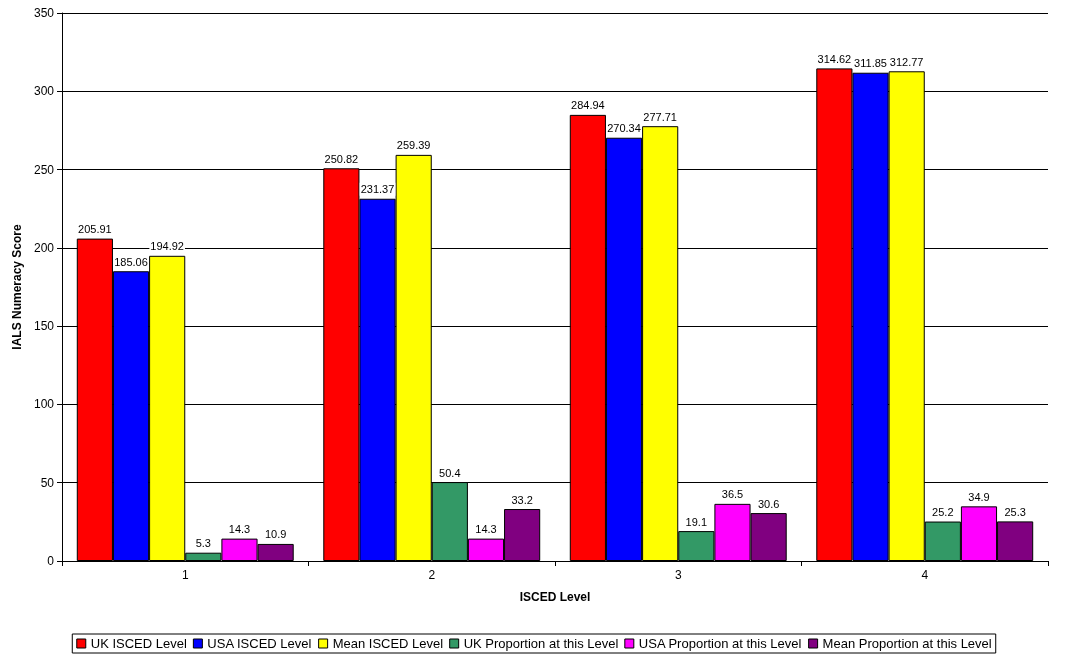 The image size is (1068, 655). What do you see at coordinates (870, 63) in the screenshot?
I see `data-label: 311.85` at bounding box center [870, 63].